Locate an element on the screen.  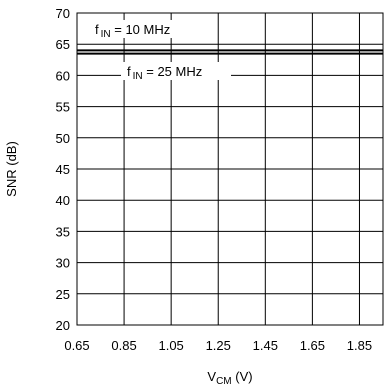
y-tick-label: 45 is located at coordinates (63, 169).